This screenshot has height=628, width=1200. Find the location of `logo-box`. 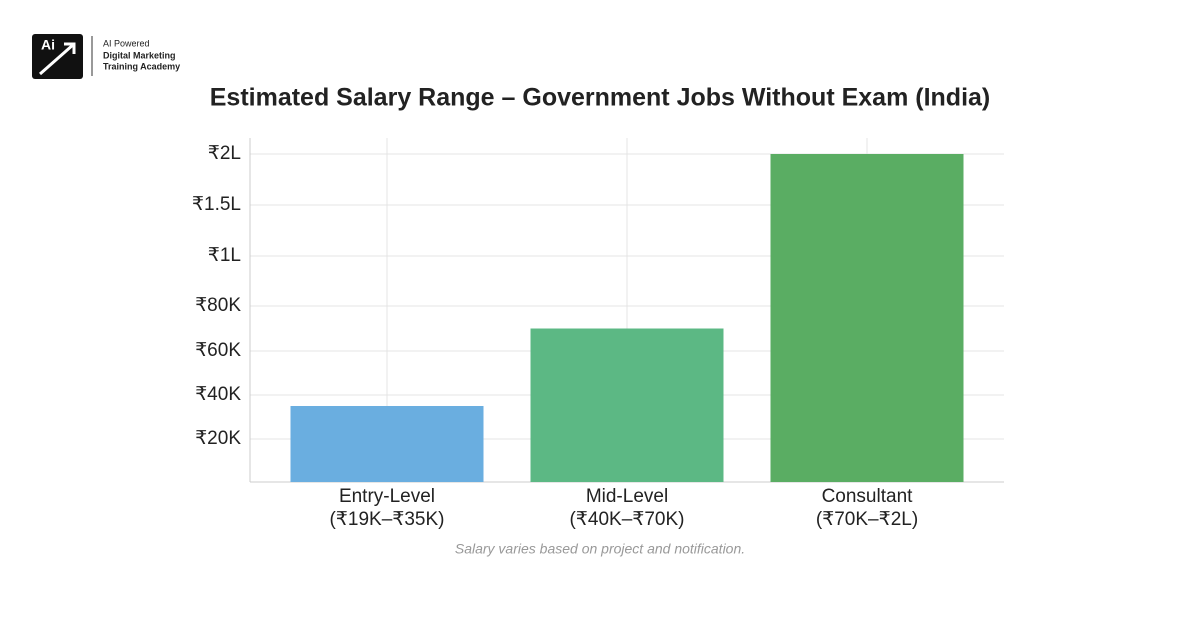

logo-box is located at coordinates (57, 56).